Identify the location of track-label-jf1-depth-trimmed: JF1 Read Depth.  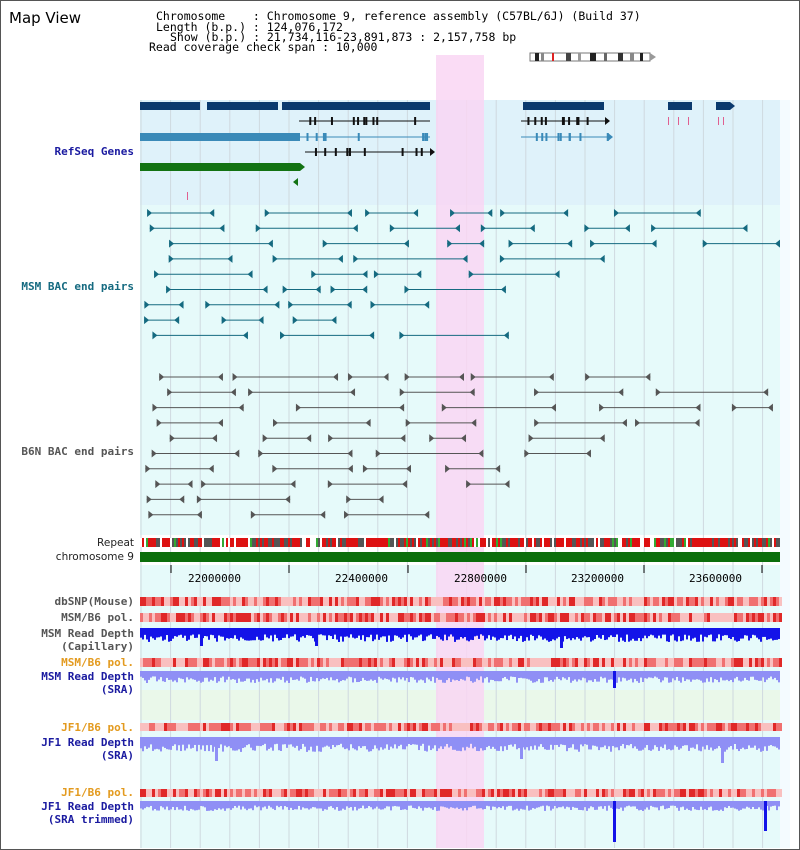
(87, 806).